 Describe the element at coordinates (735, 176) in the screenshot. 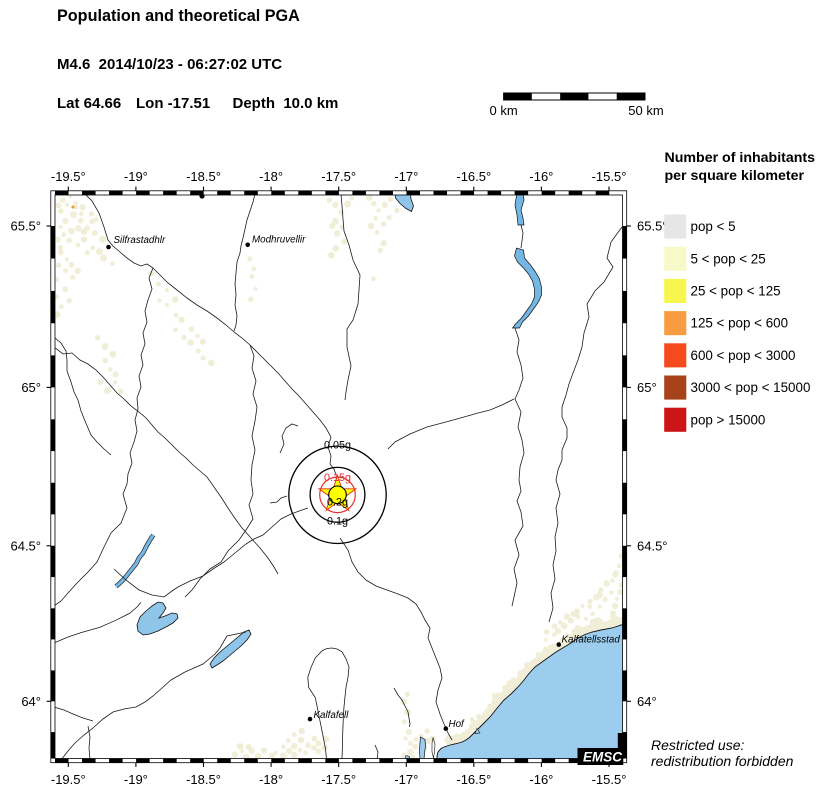

I see `svg-text: per square kilometer` at that location.